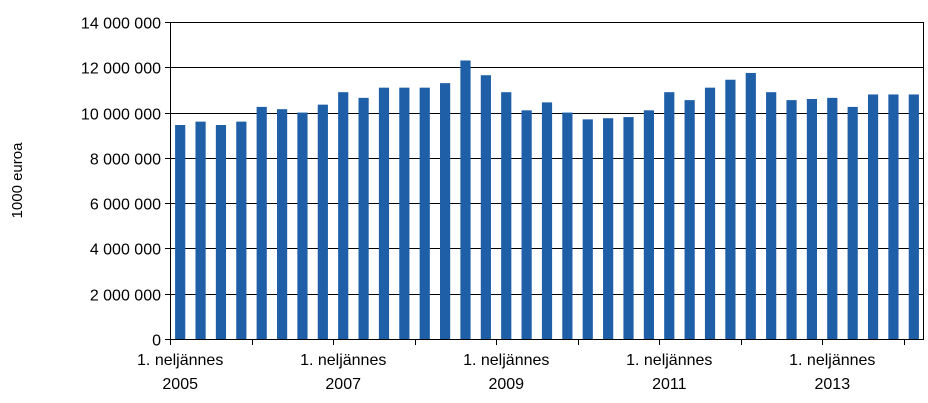 Image resolution: width=928 pixels, height=403 pixels. I want to click on y-tick-label: 6 000 000, so click(125, 205).